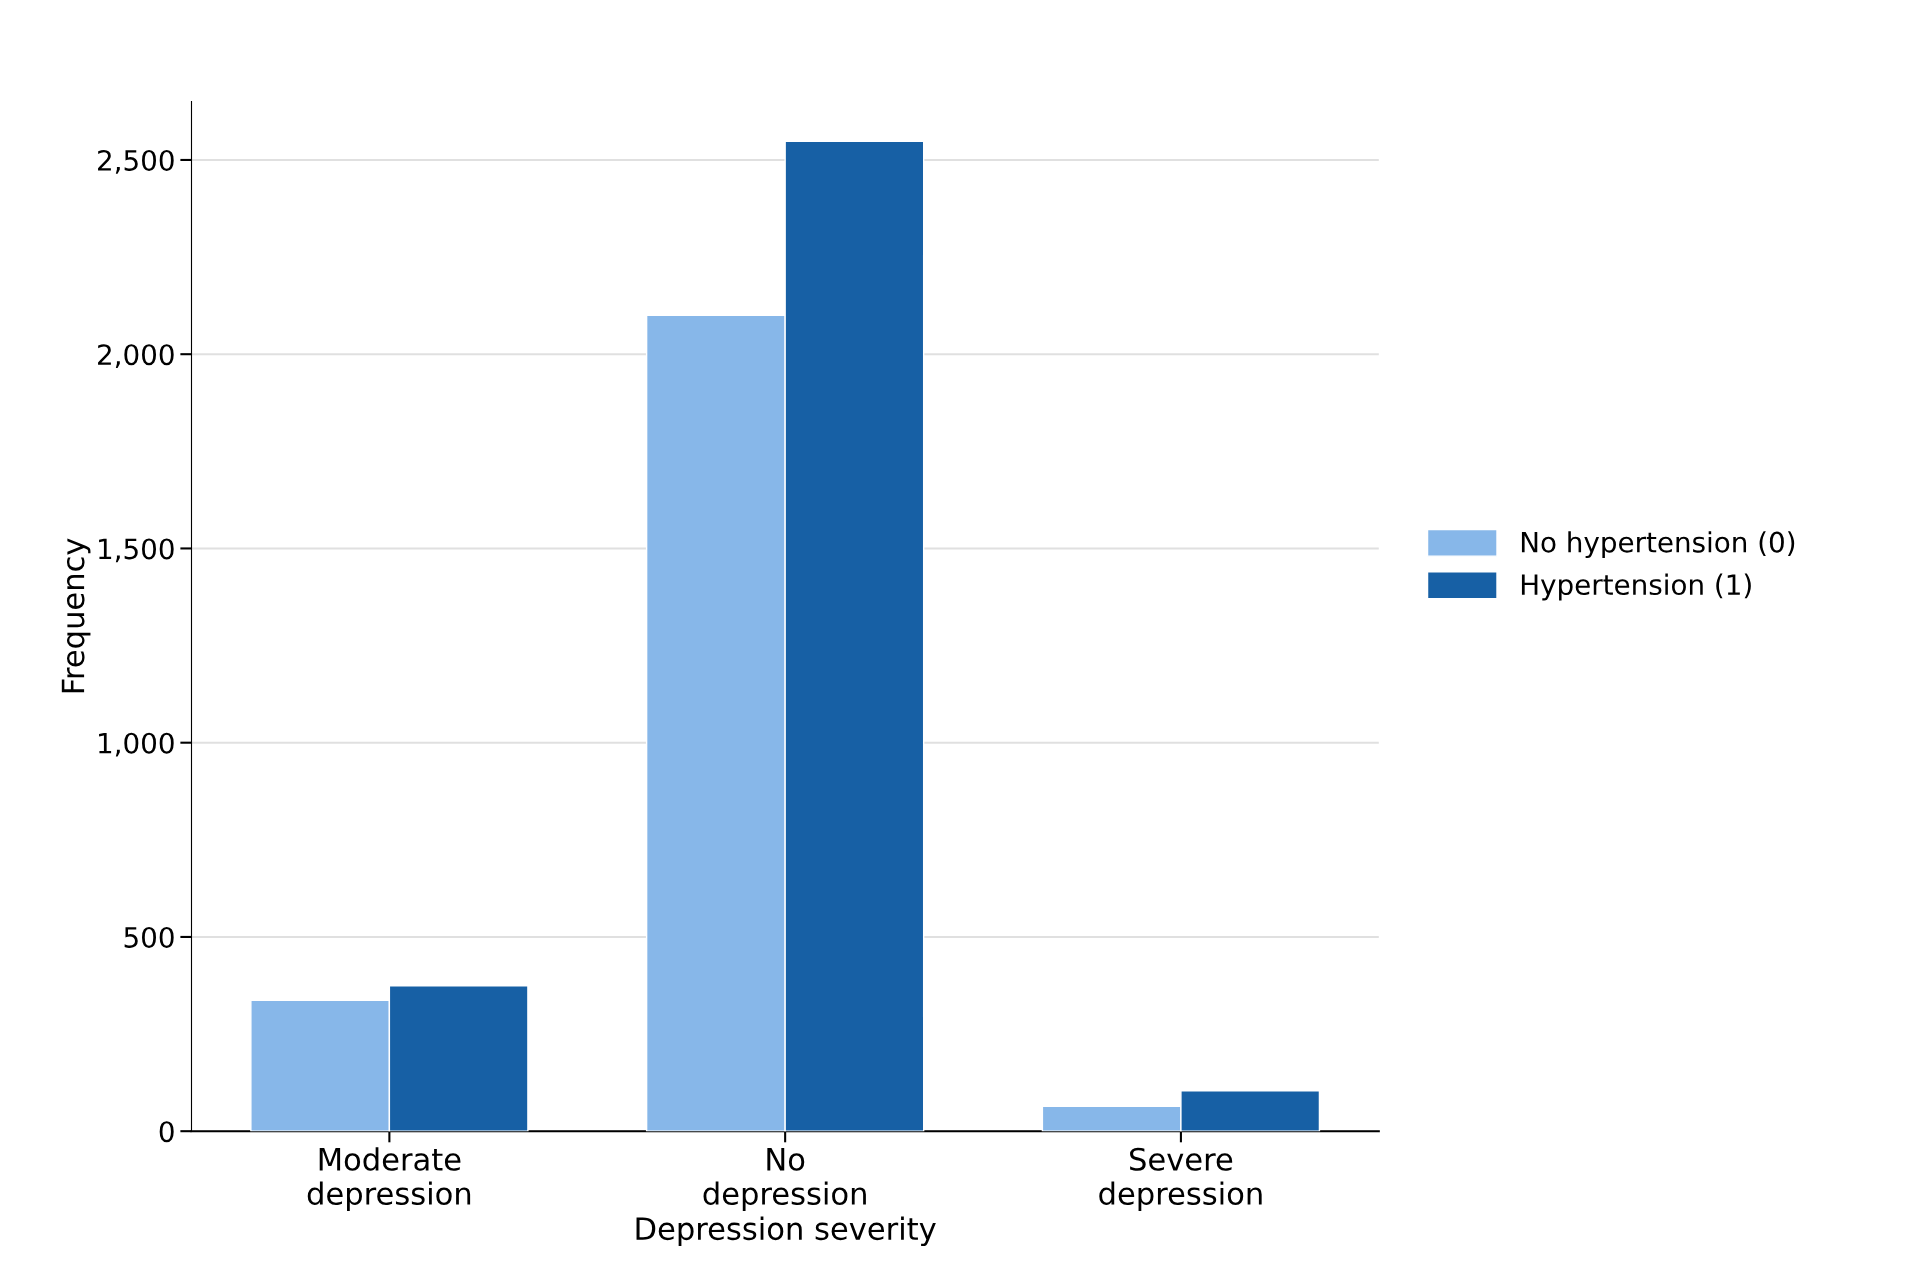  What do you see at coordinates (149, 937) in the screenshot?
I see `y-tick-label: 500` at bounding box center [149, 937].